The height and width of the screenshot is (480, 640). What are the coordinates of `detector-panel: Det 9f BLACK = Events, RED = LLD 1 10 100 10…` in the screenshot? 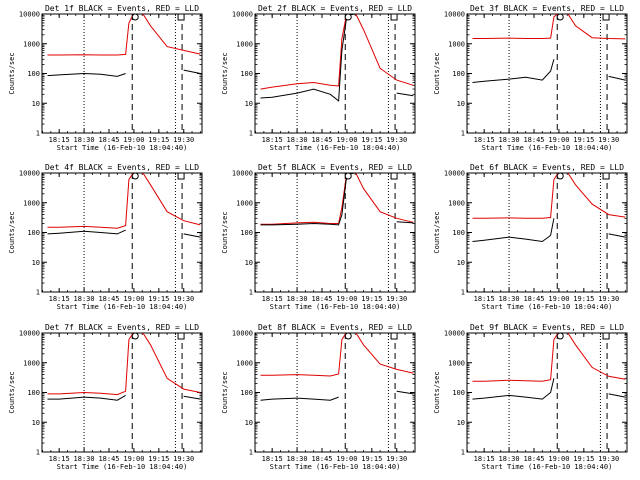 It's located at (530, 397).